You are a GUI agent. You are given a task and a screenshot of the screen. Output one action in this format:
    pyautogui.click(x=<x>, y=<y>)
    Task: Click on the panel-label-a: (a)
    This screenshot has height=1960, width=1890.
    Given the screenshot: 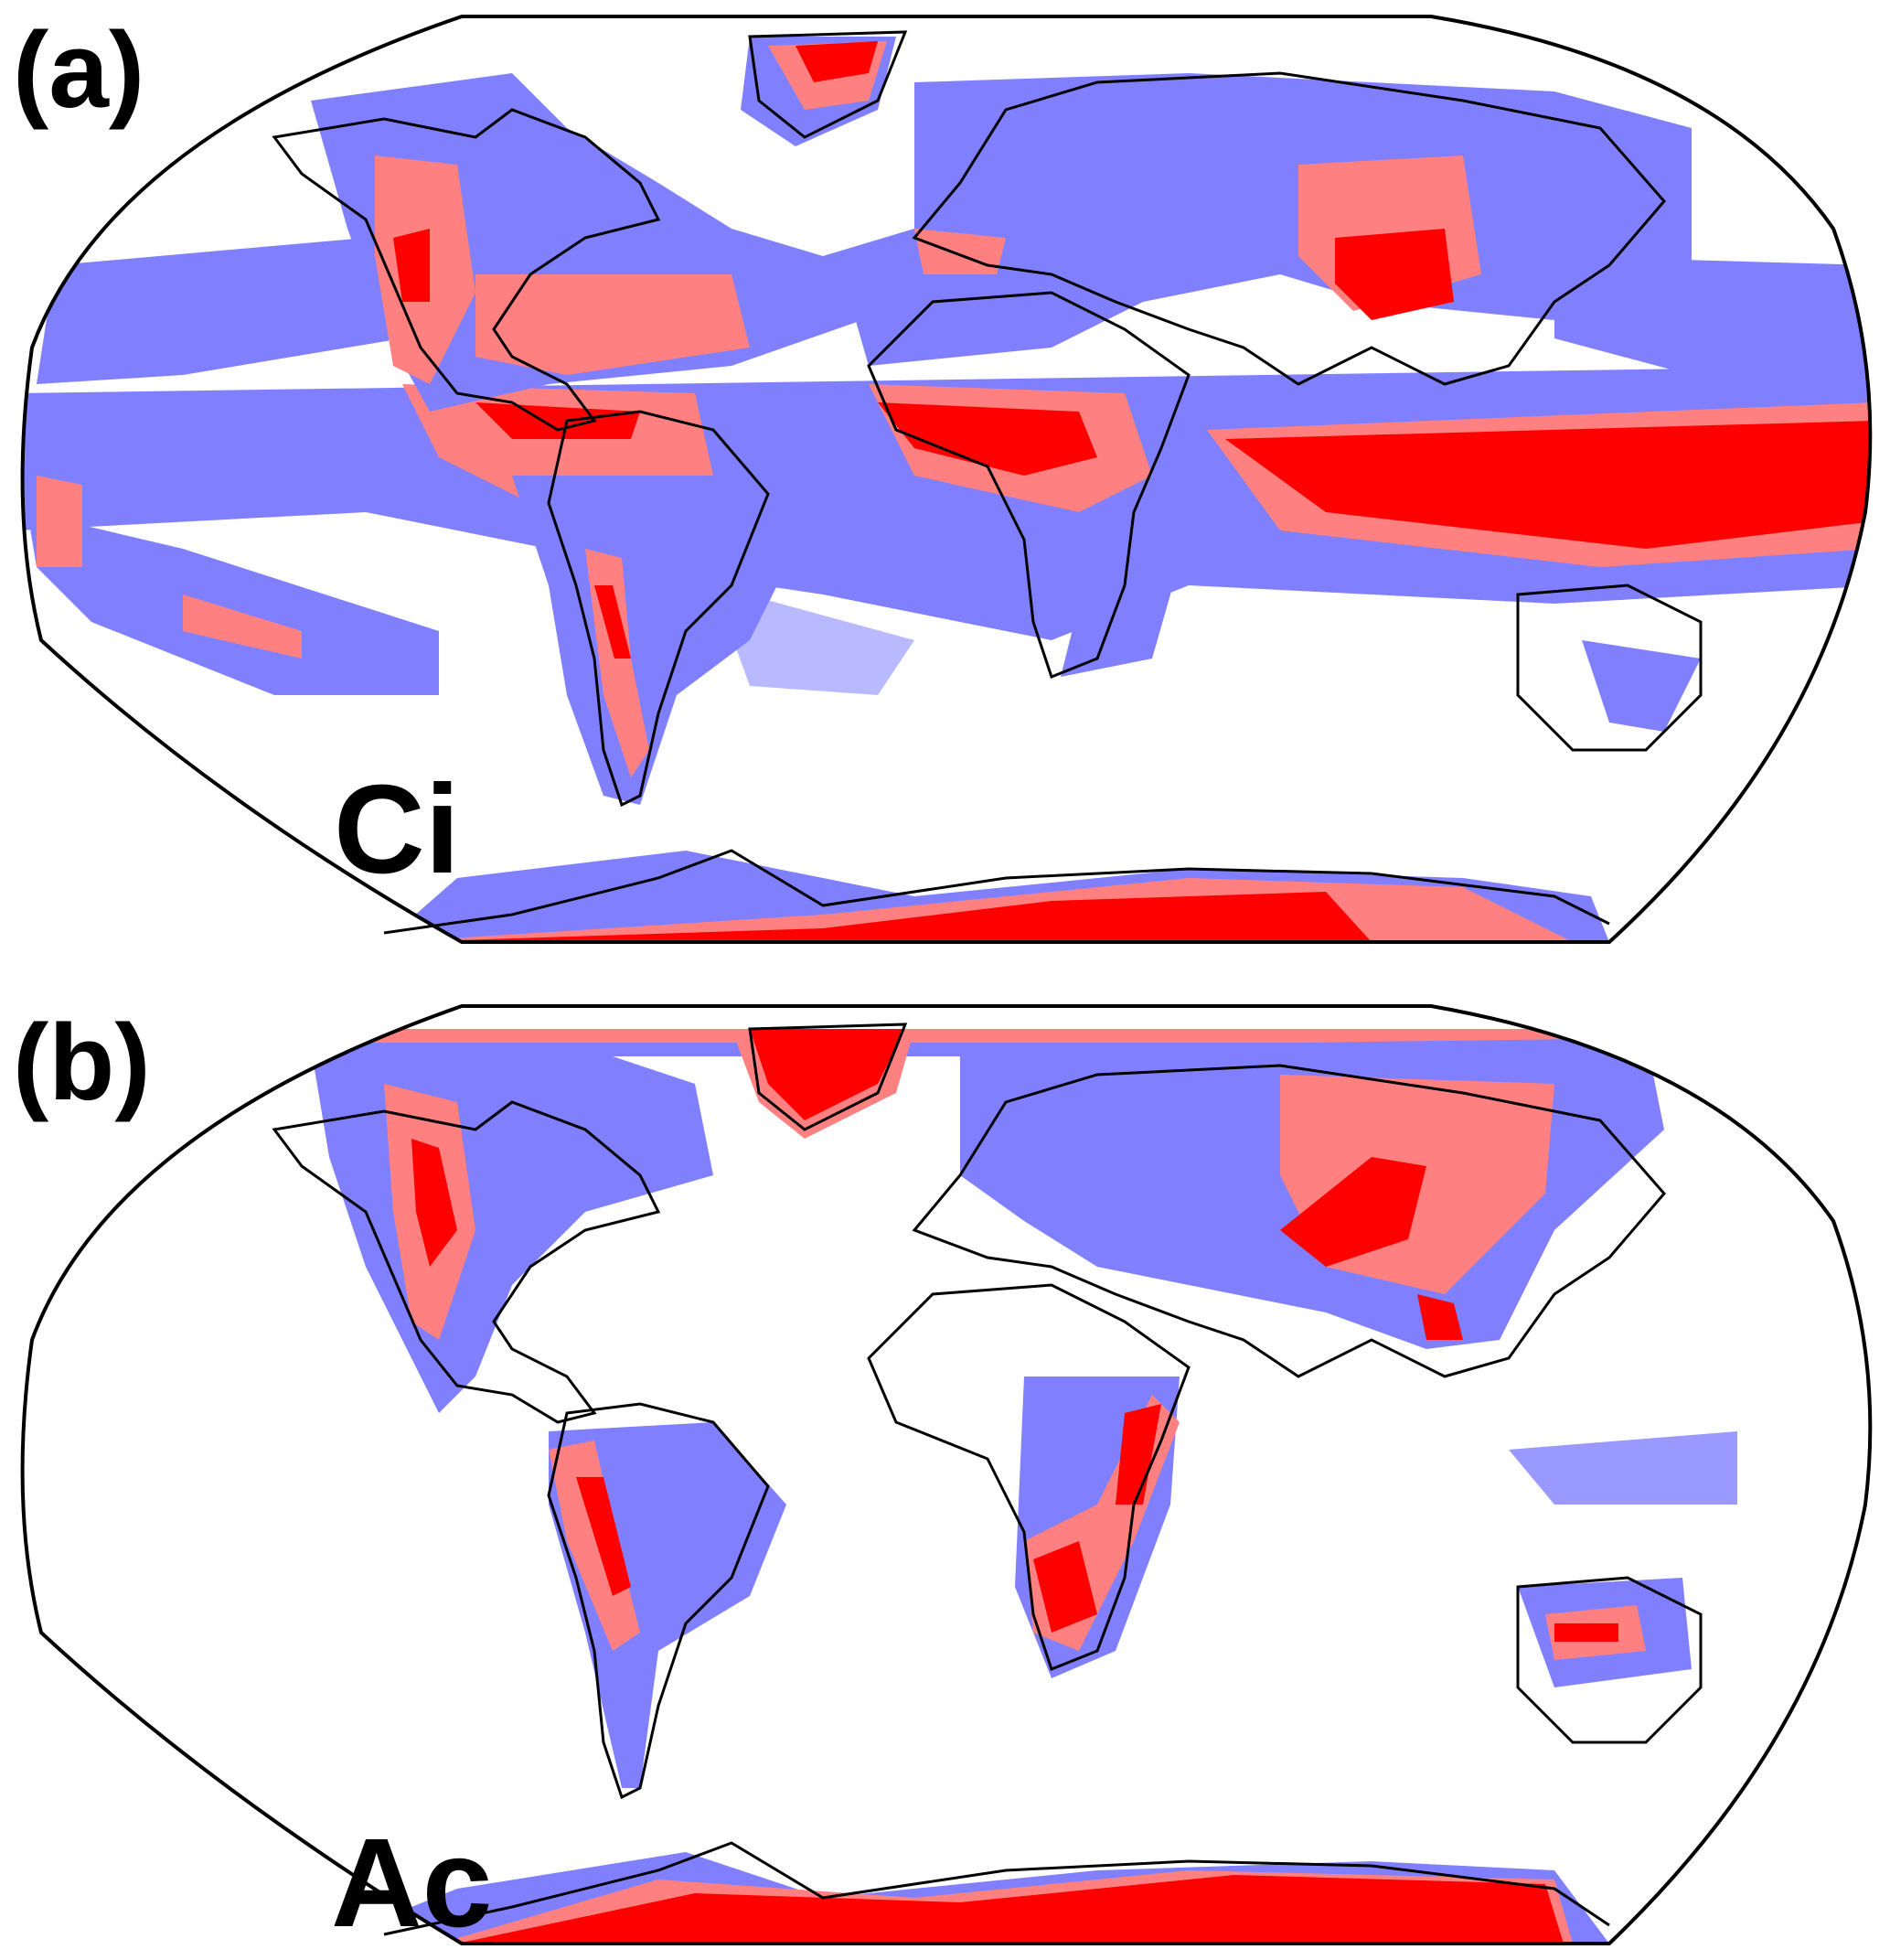 What is the action you would take?
    pyautogui.click(x=79, y=70)
    